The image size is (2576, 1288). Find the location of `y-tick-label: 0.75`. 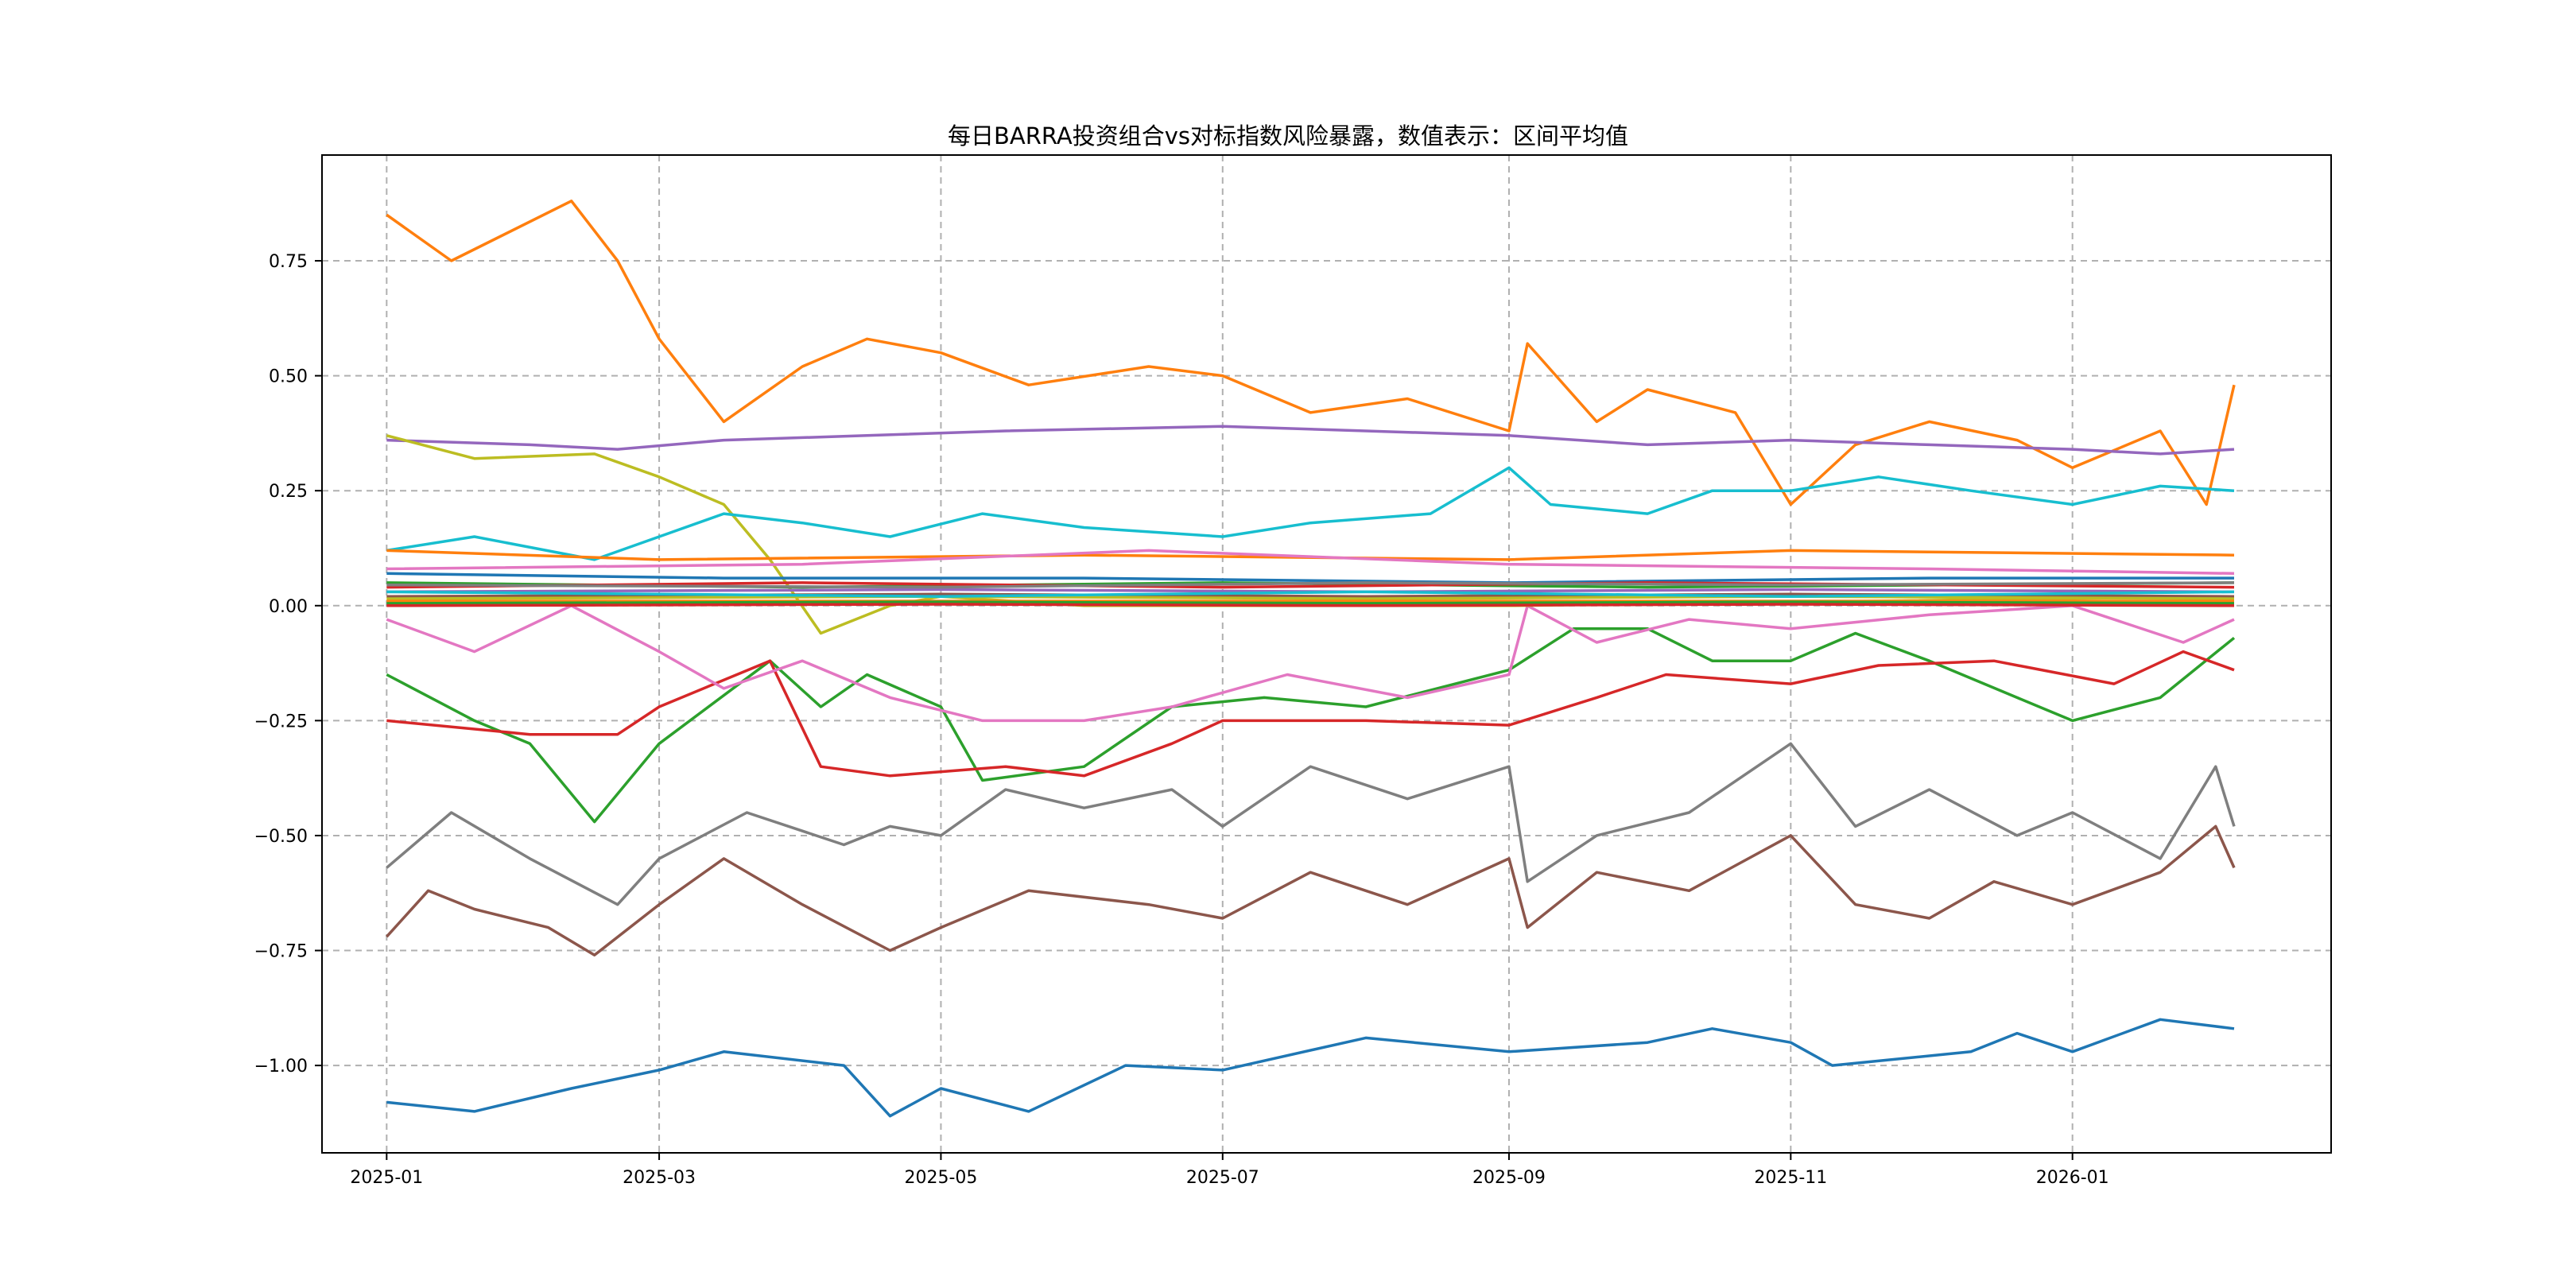

y-tick-label: 0.75 is located at coordinates (289, 262).